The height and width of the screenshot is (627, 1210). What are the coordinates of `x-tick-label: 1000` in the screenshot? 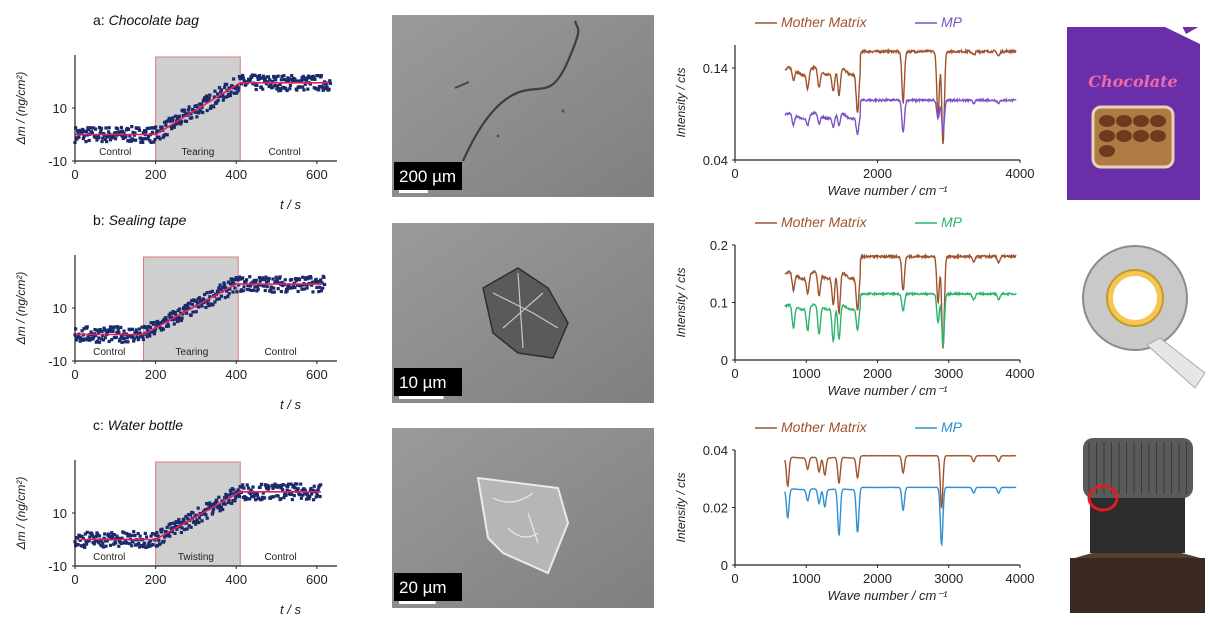 It's located at (806, 373).